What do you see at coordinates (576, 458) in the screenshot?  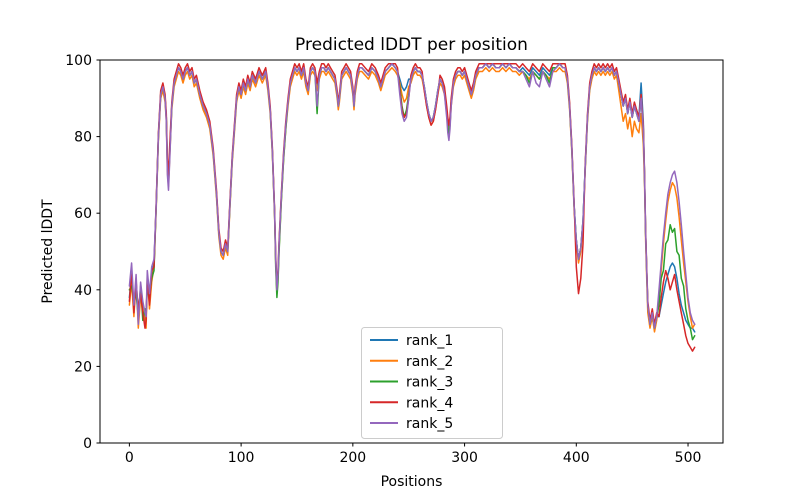 I see `x-tick-label: 400` at bounding box center [576, 458].